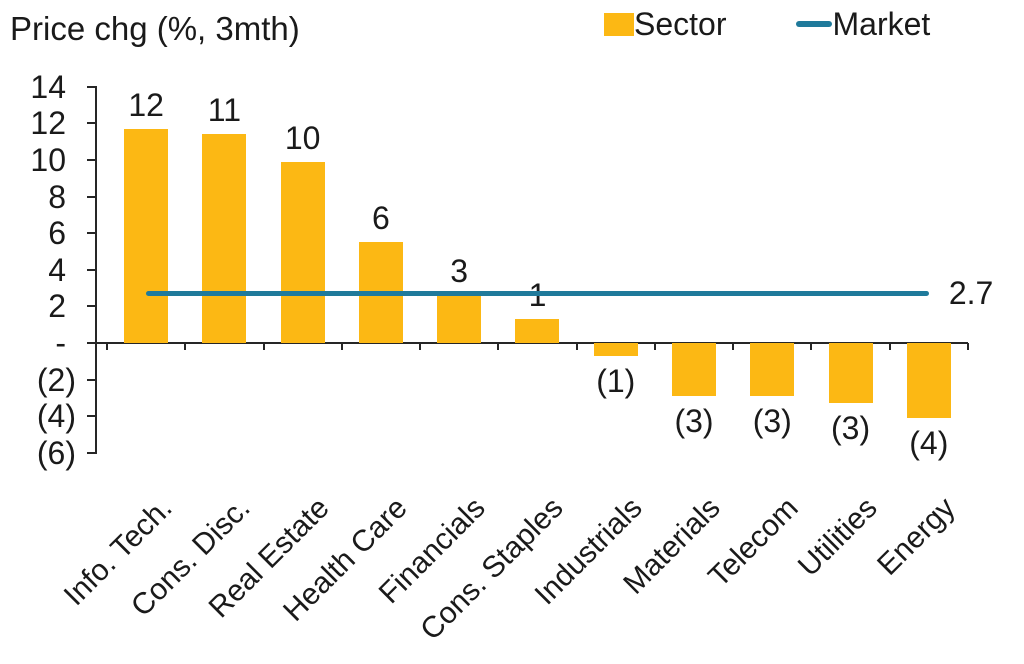  Describe the element at coordinates (146, 104) in the screenshot. I see `bar-value-label: 12` at that location.